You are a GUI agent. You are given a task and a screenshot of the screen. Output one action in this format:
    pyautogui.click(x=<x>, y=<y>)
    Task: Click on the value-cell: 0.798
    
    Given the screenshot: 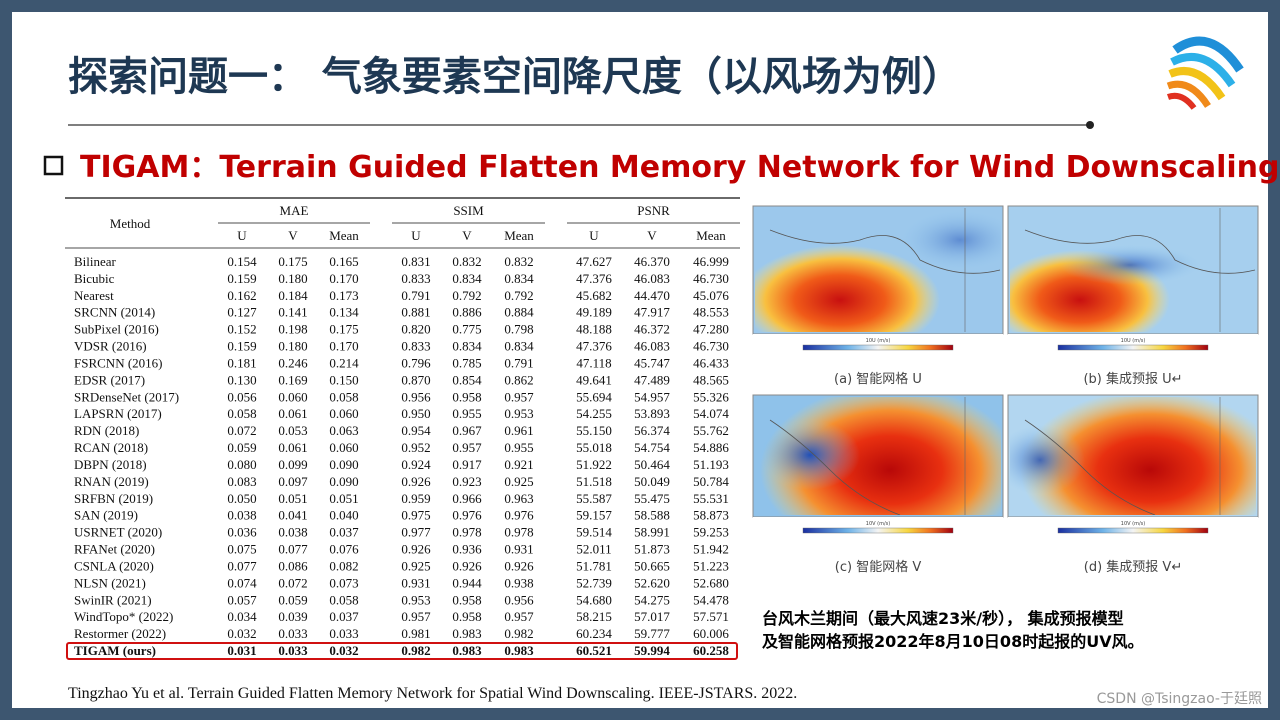 What is the action you would take?
    pyautogui.click(x=518, y=329)
    